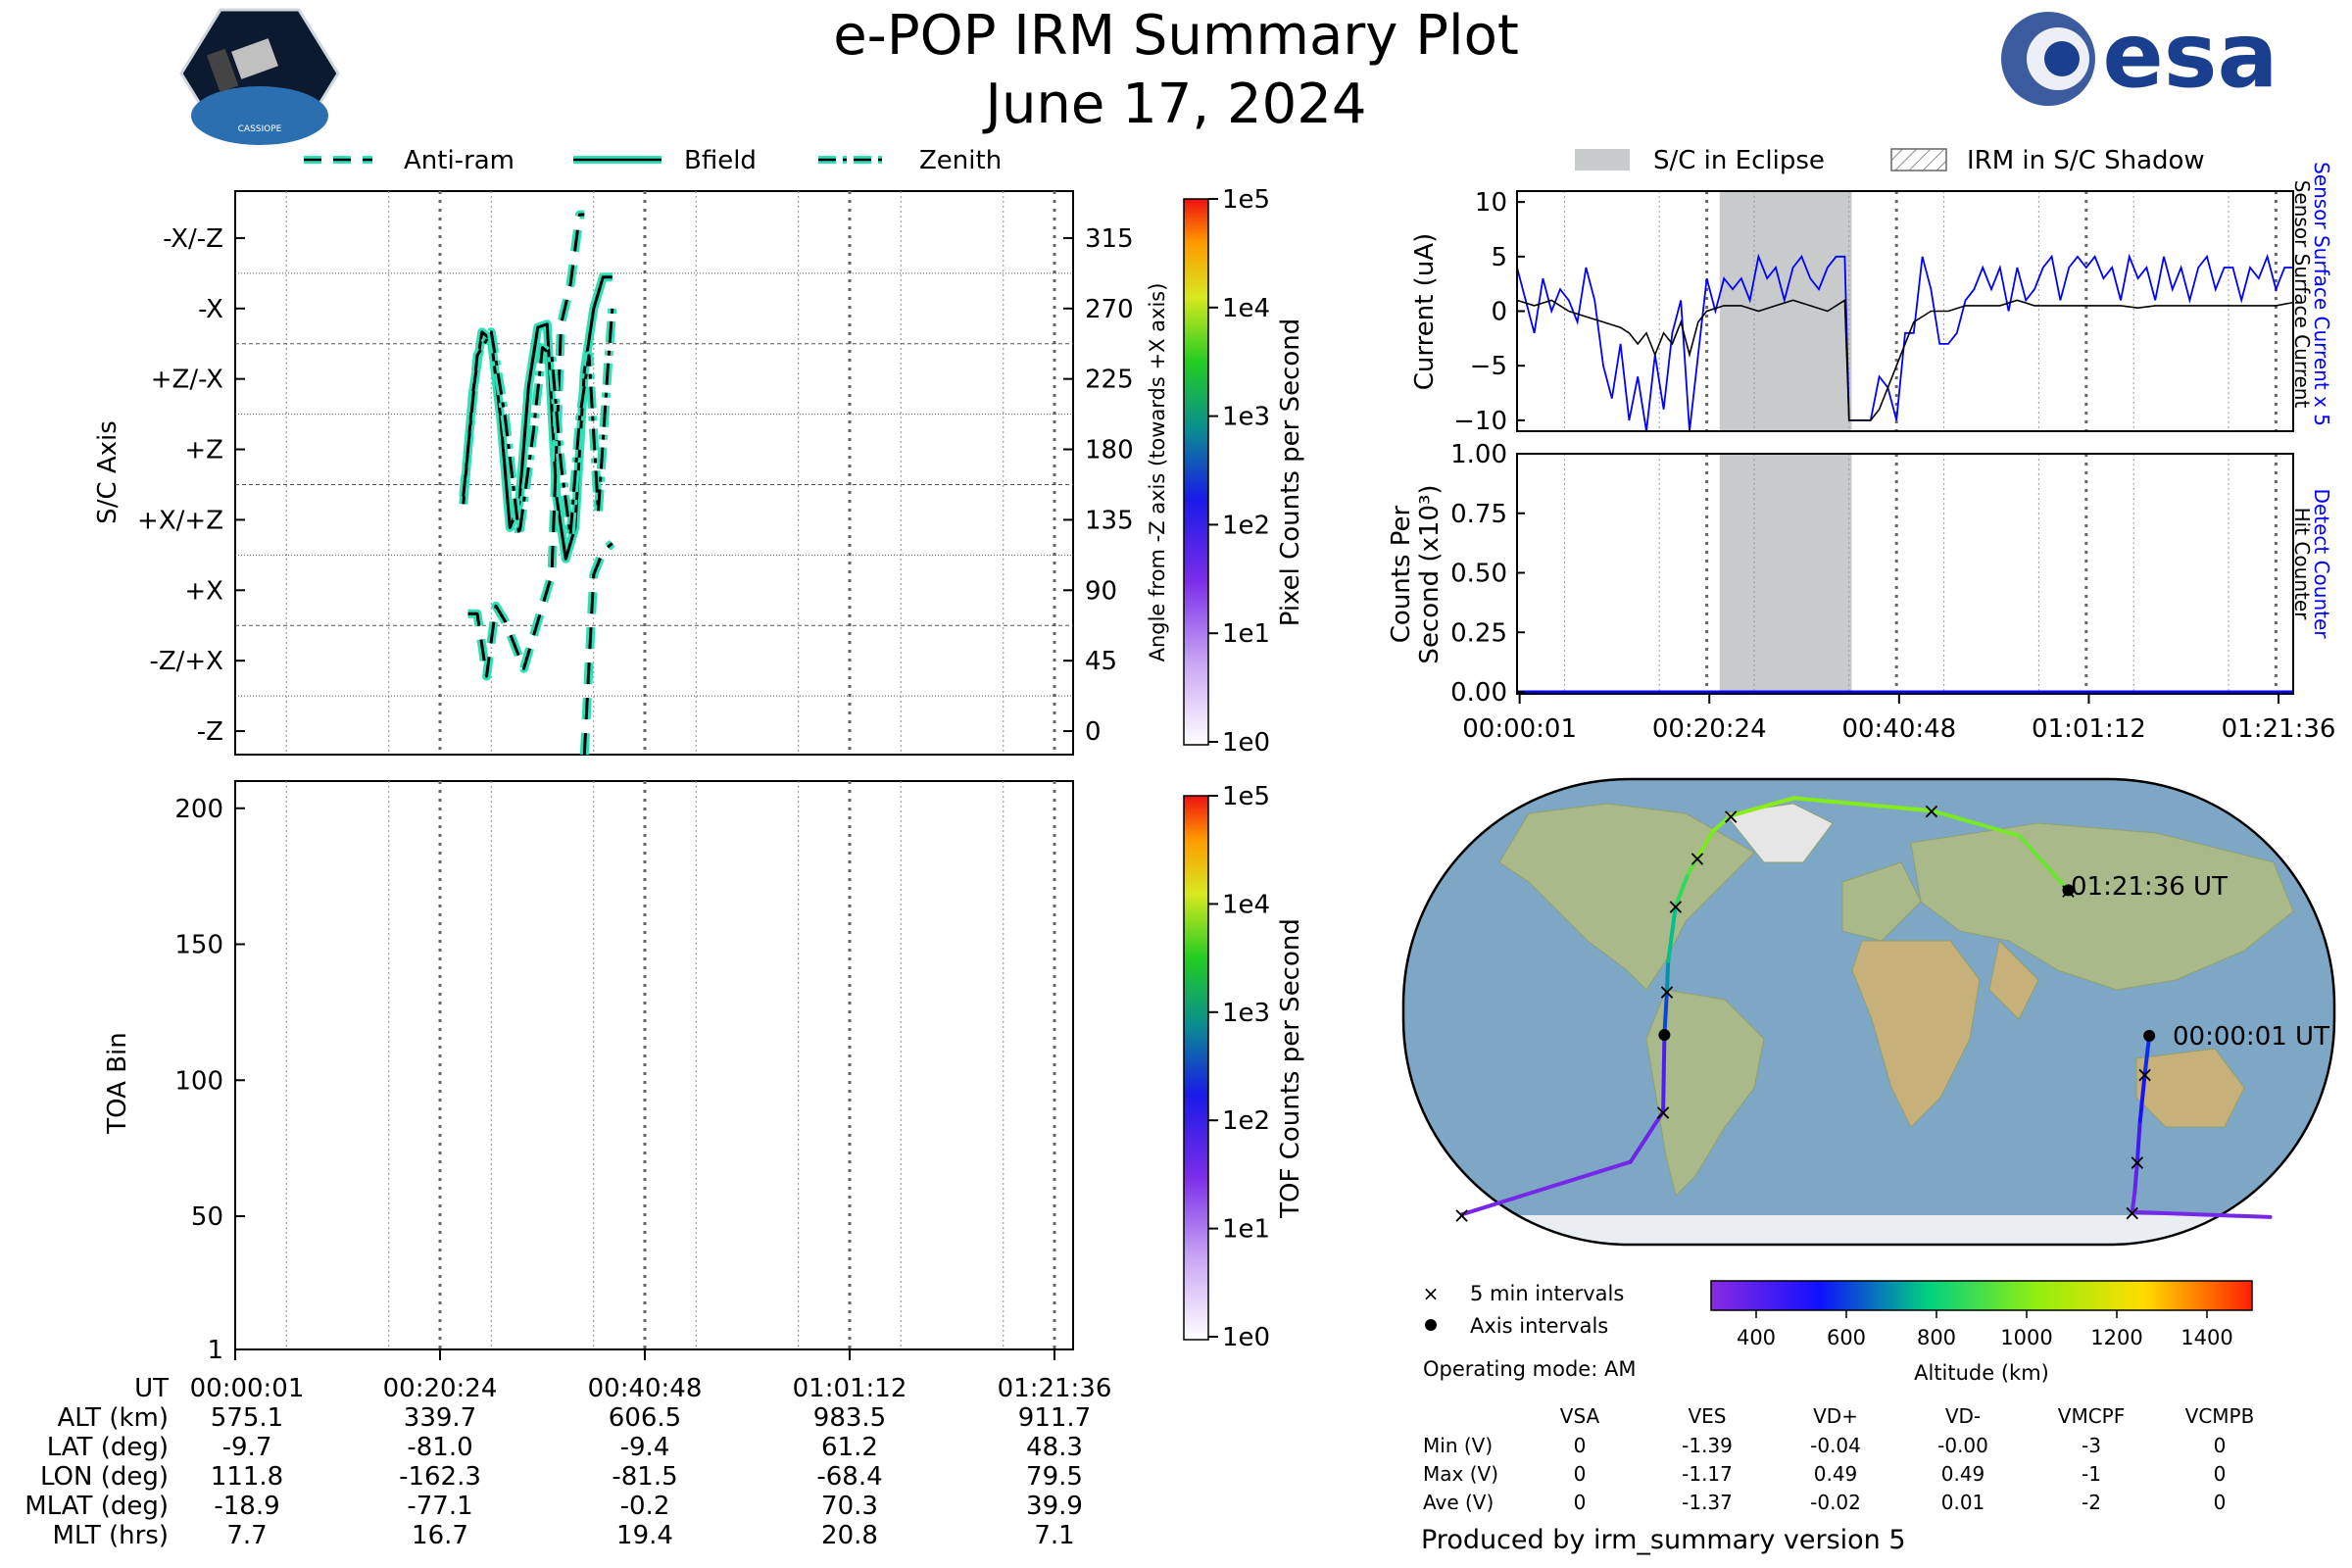 The height and width of the screenshot is (1568, 2352). I want to click on legend-axis: Axis intervals, so click(1539, 1326).